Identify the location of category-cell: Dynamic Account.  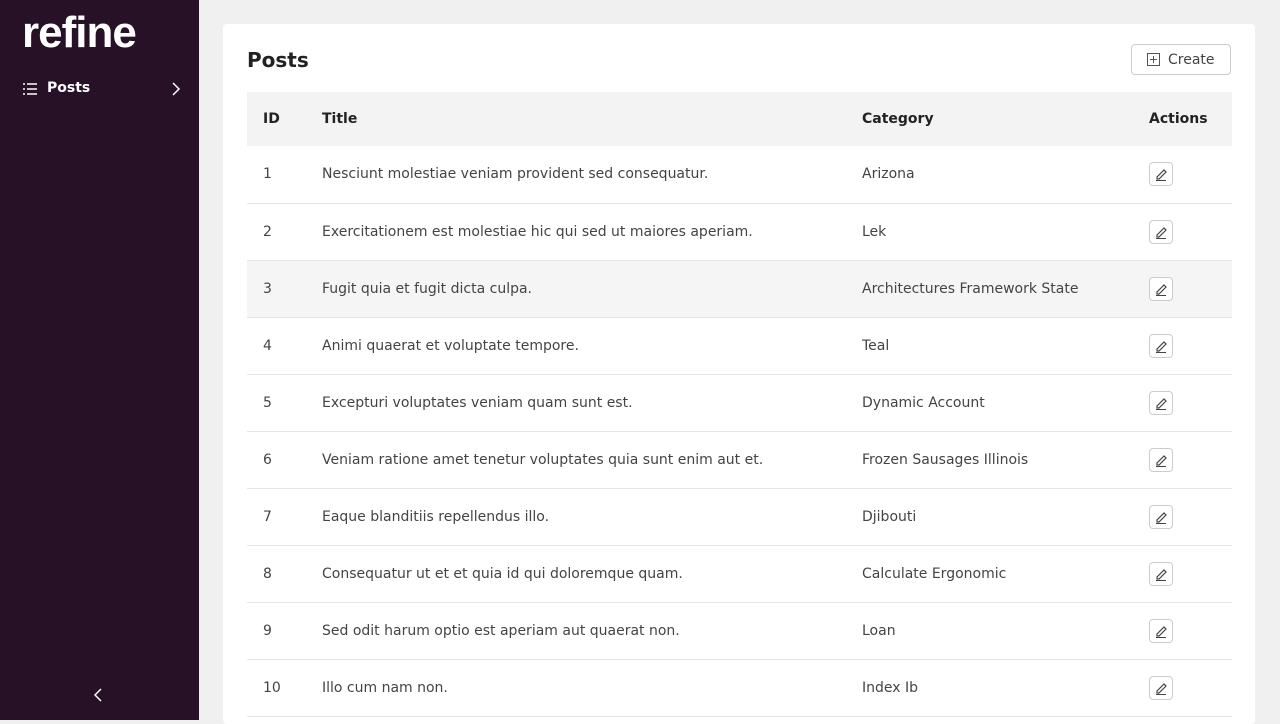
(989, 403).